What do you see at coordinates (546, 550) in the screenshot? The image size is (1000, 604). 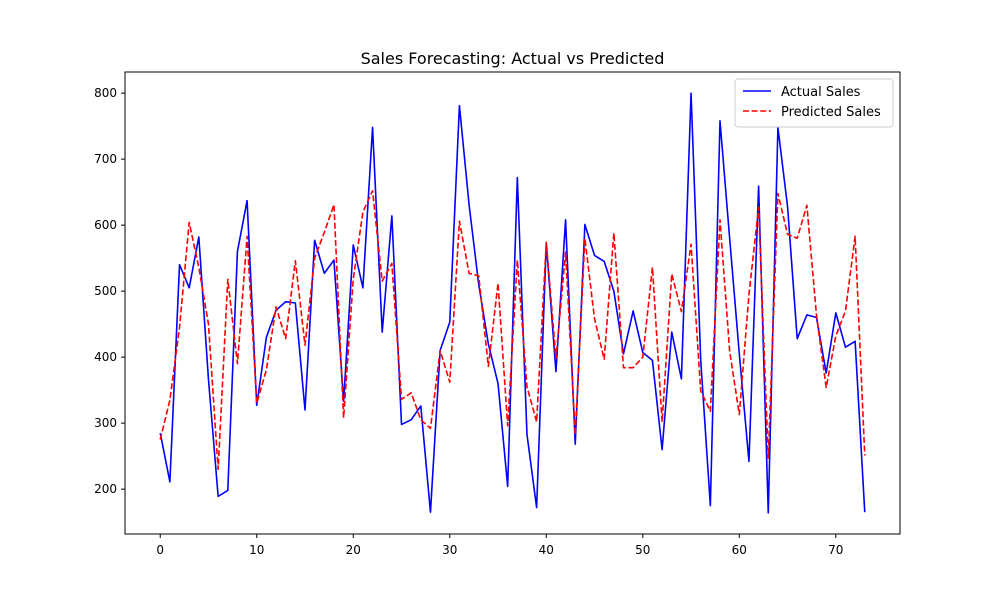 I see `x-tick-label: 40` at bounding box center [546, 550].